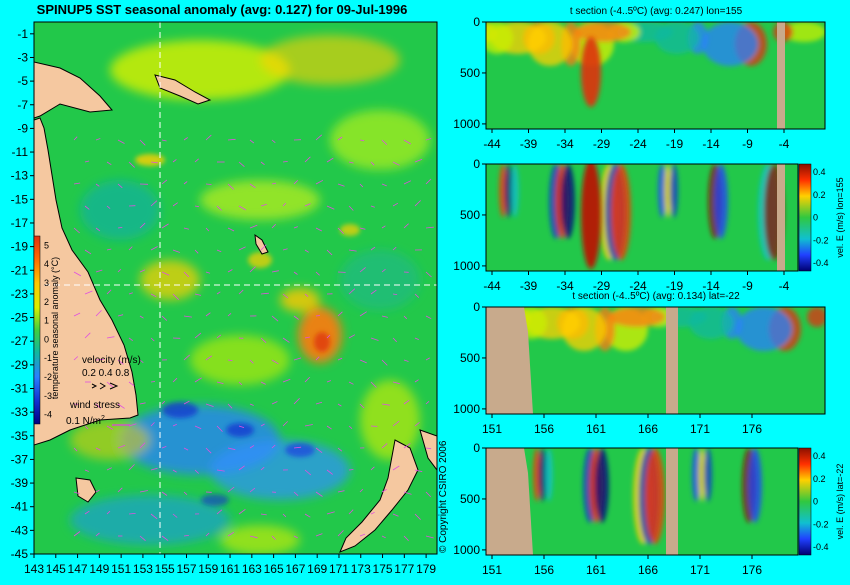 Image resolution: width=850 pixels, height=585 pixels. I want to click on map-y-tick-label: -11, so click(20, 152).